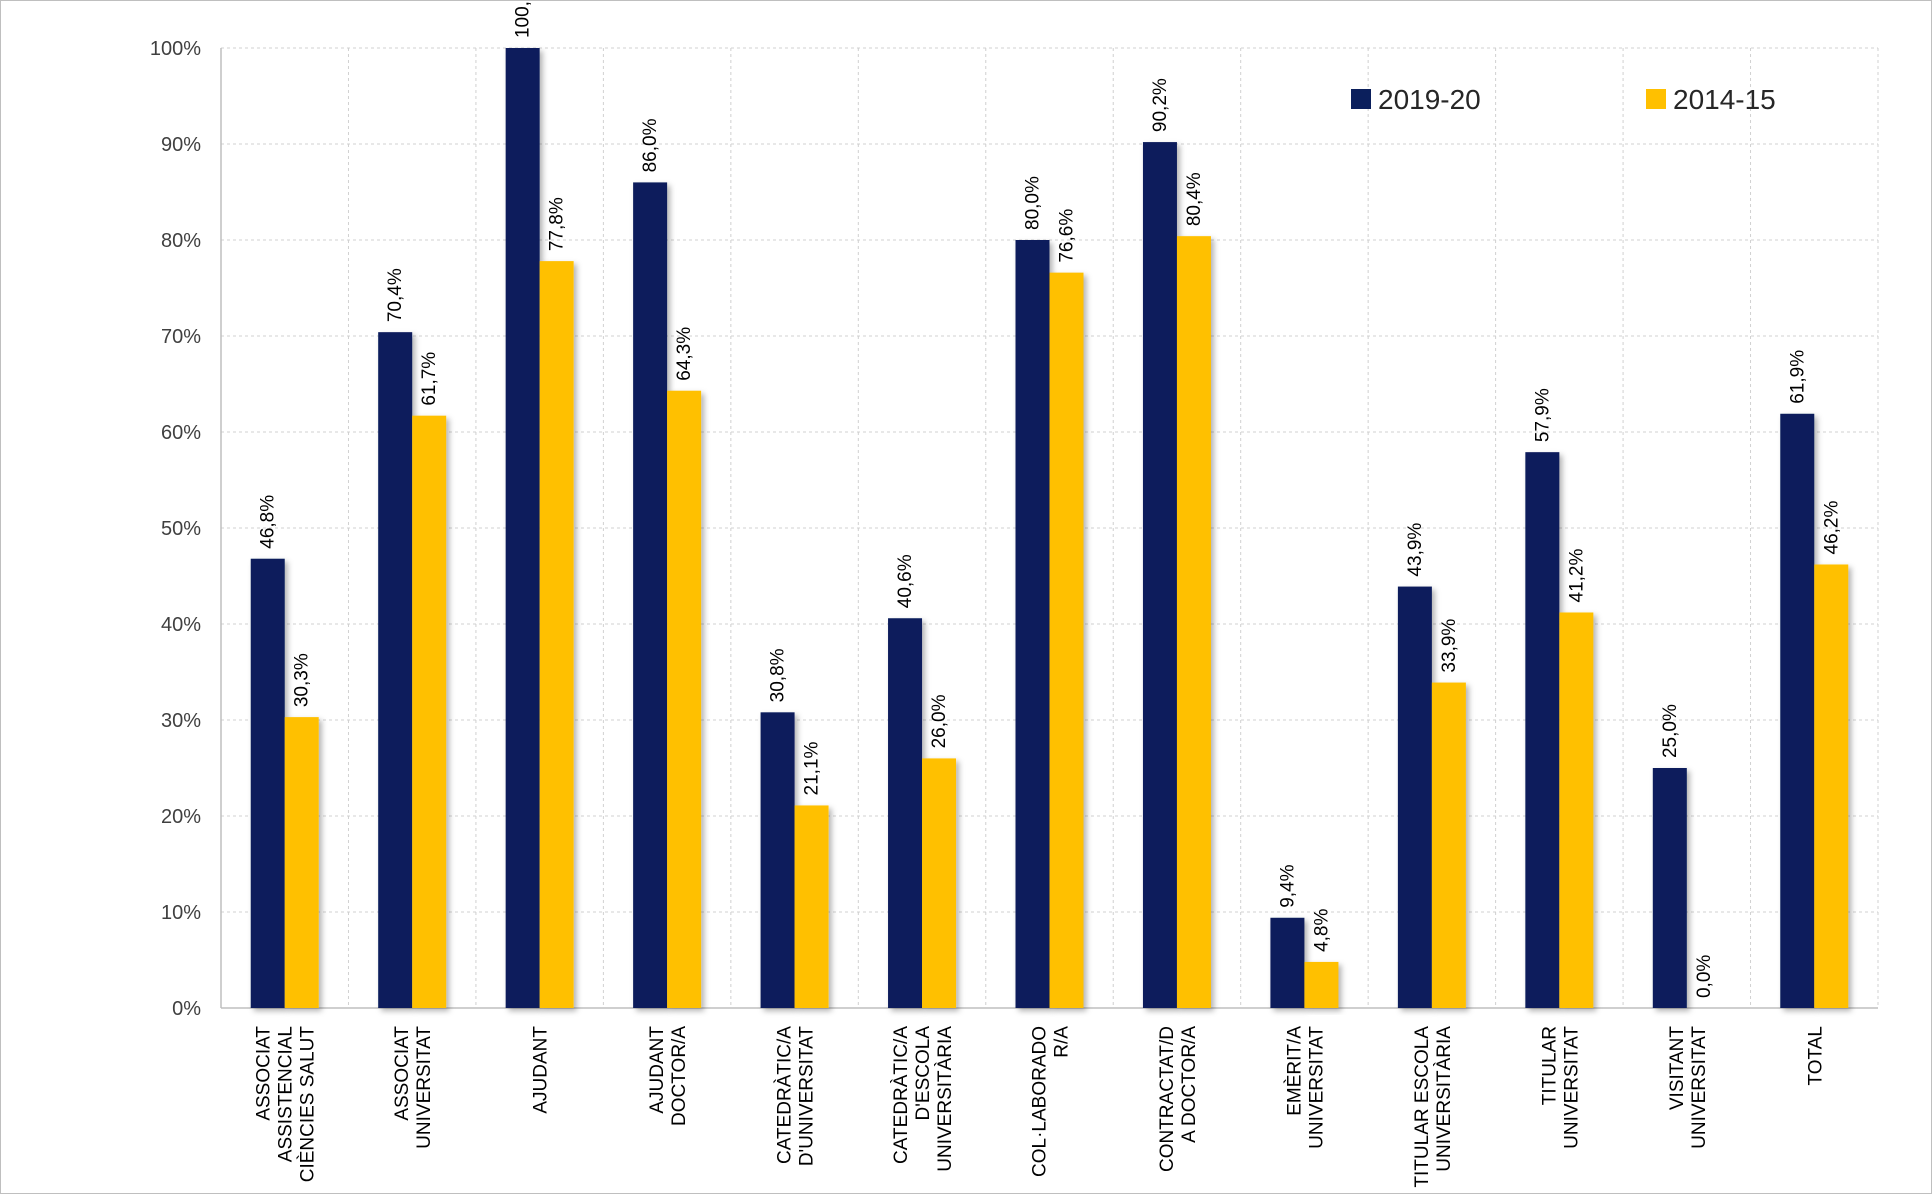  Describe the element at coordinates (679, 1076) in the screenshot. I see `category-label: DOCTOR/A` at that location.